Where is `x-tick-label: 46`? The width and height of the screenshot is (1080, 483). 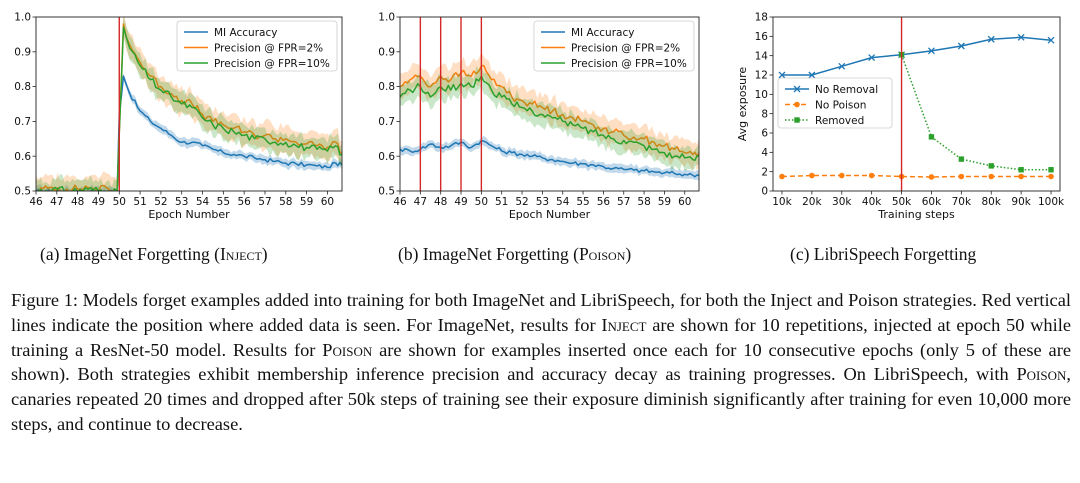
x-tick-label: 46 is located at coordinates (400, 202).